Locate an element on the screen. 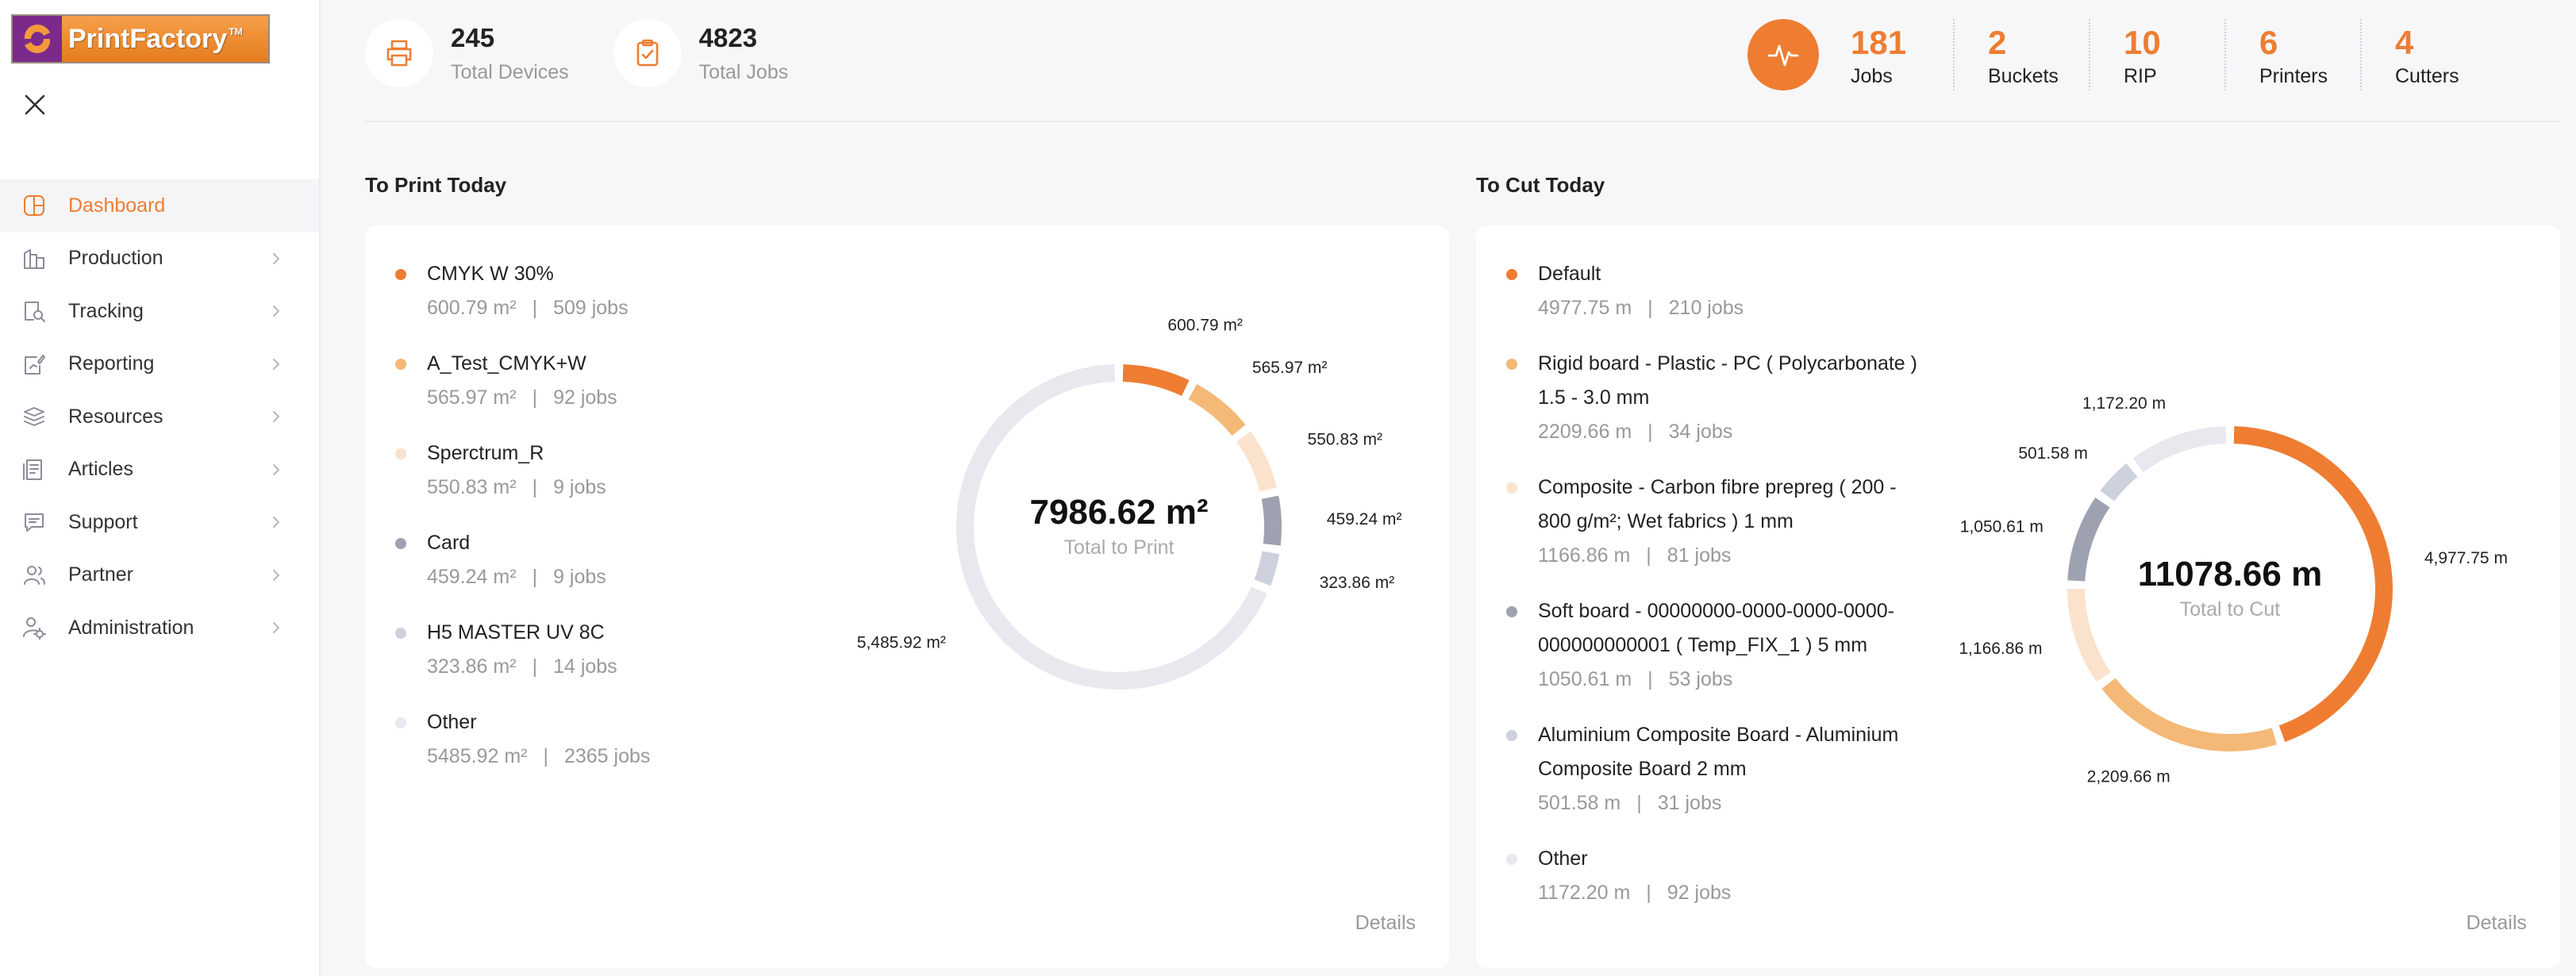  print-details-link: Details is located at coordinates (1385, 923).